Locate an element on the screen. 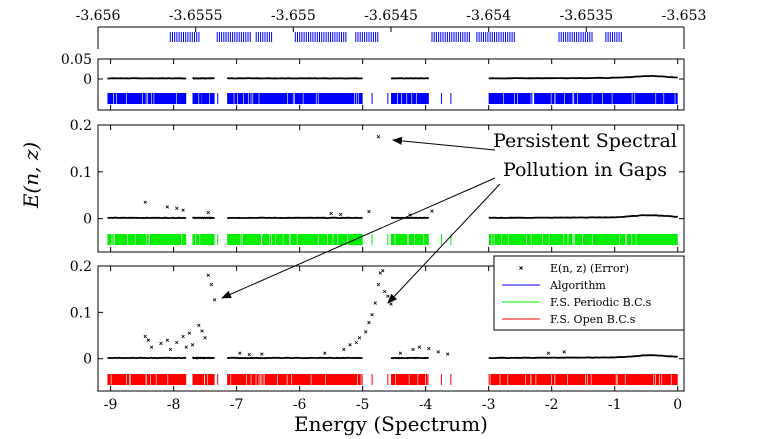 This screenshot has width=757, height=439. algorithm-error-panel: 00.05 is located at coordinates (373, 81).